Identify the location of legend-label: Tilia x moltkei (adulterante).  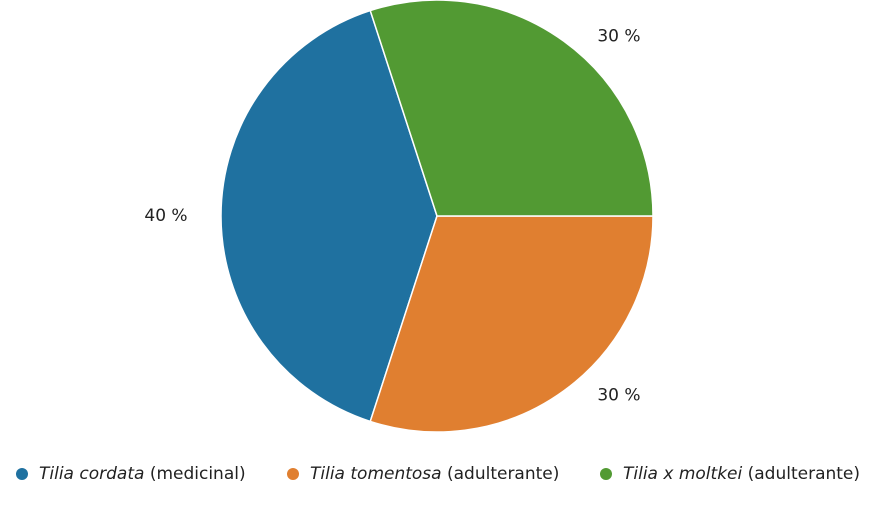
(741, 474).